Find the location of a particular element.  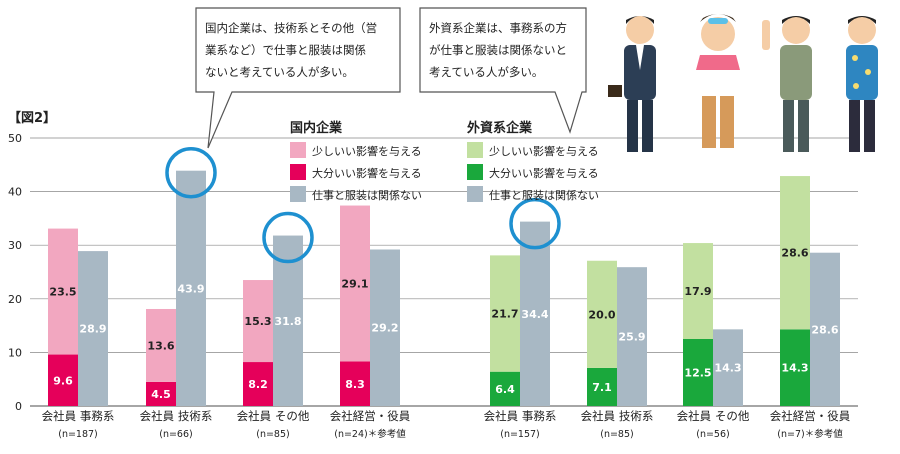

data-label-small-impact: 29.1 is located at coordinates (354, 284).